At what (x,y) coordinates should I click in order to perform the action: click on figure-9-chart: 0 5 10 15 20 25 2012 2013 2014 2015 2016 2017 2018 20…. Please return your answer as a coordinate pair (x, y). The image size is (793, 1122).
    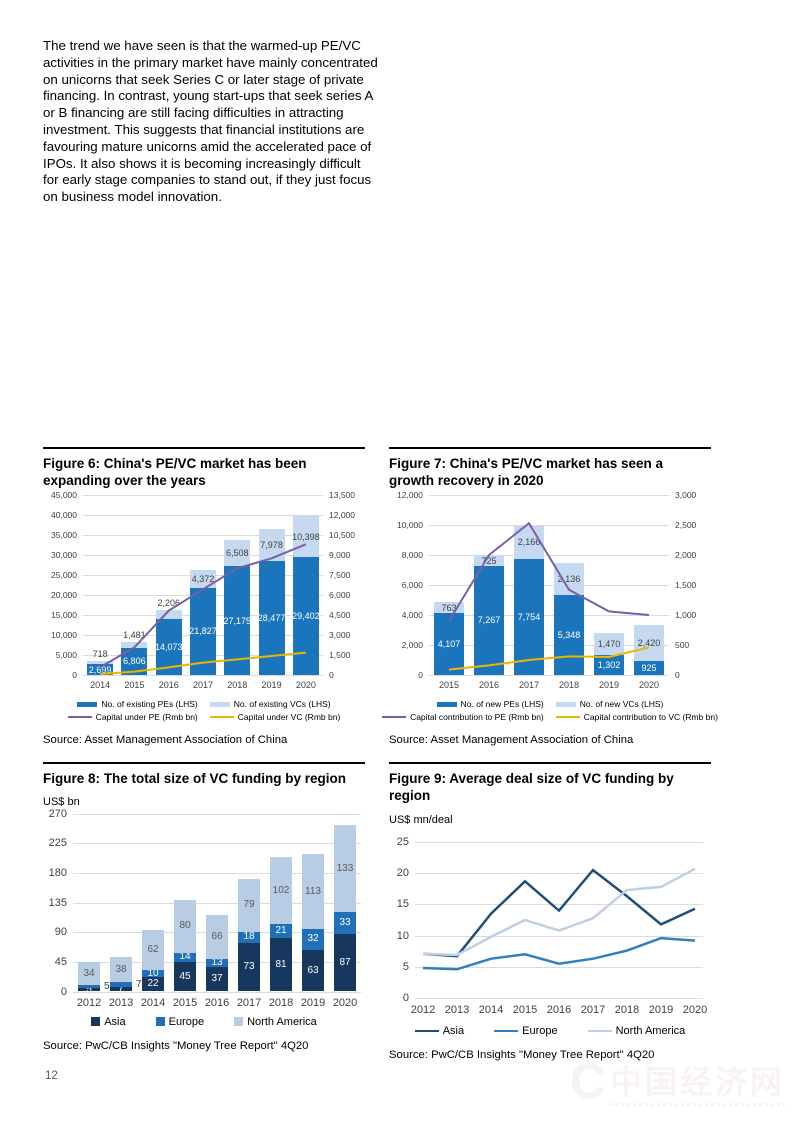
    Looking at the image, I should click on (550, 927).